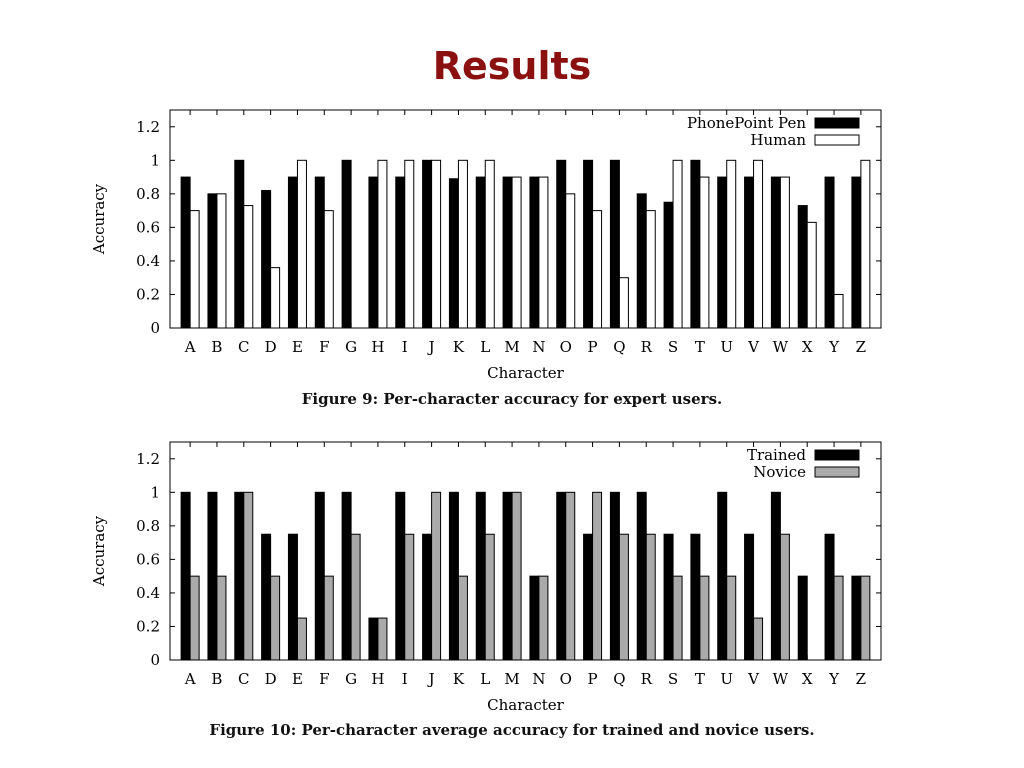 The width and height of the screenshot is (1024, 768). I want to click on x-tick-label: U, so click(726, 679).